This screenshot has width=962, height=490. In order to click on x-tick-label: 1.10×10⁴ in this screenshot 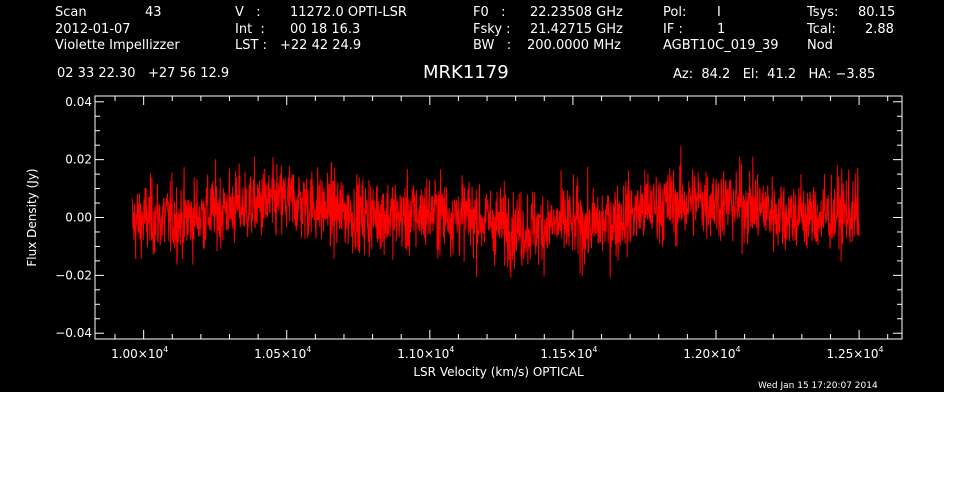, I will do `click(425, 353)`.